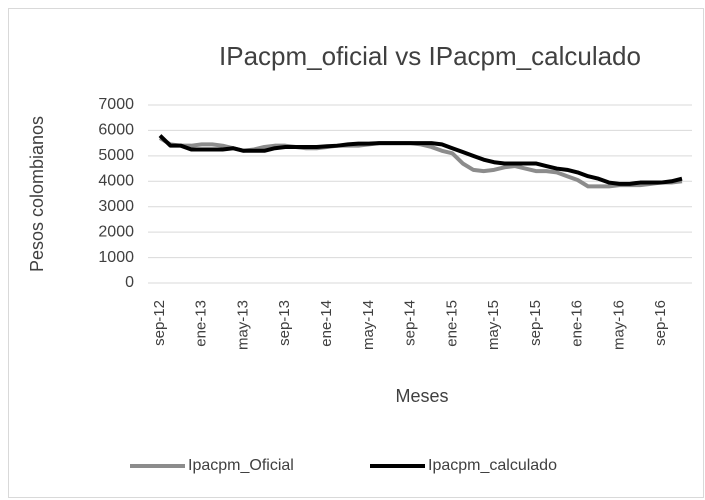 The image size is (705, 500). I want to click on y-tick-label: 2000, so click(116, 231).